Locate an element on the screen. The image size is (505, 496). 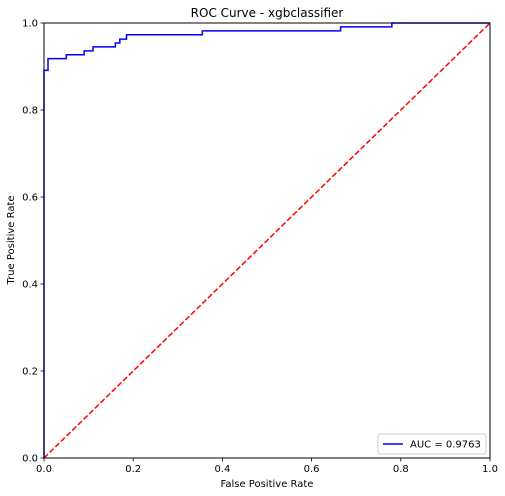
y-tick-label: 0.0 is located at coordinates (30, 459).